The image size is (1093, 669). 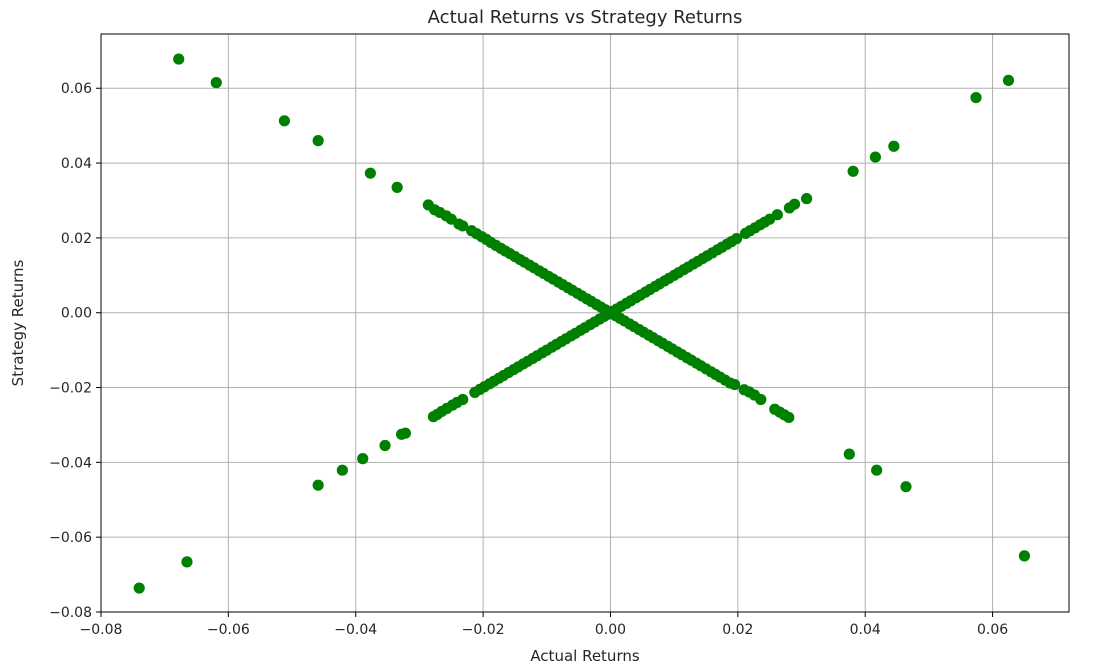 What do you see at coordinates (70, 463) in the screenshot?
I see `y-tick-label: −0.04` at bounding box center [70, 463].